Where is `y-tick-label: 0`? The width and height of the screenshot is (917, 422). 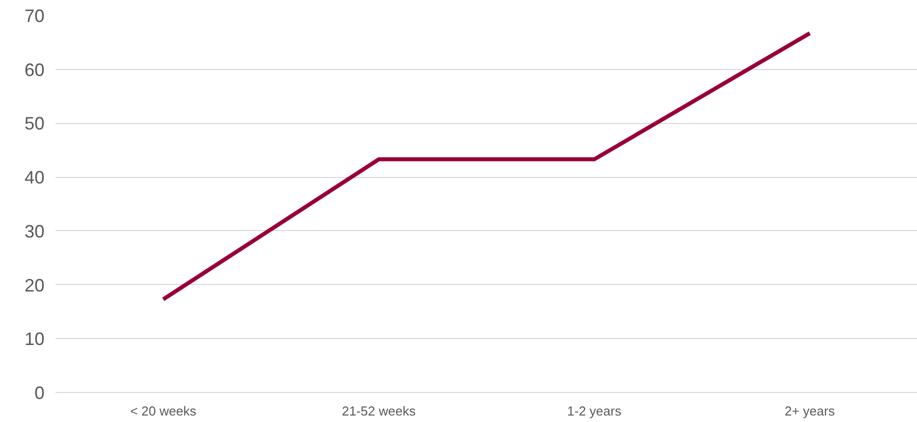 y-tick-label: 0 is located at coordinates (39, 393).